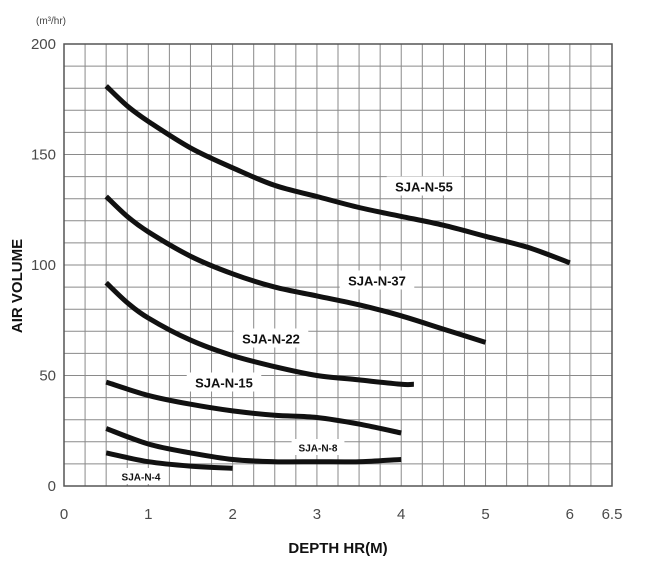 The height and width of the screenshot is (576, 651). I want to click on series-label-group: SJA-N-15, so click(224, 382).